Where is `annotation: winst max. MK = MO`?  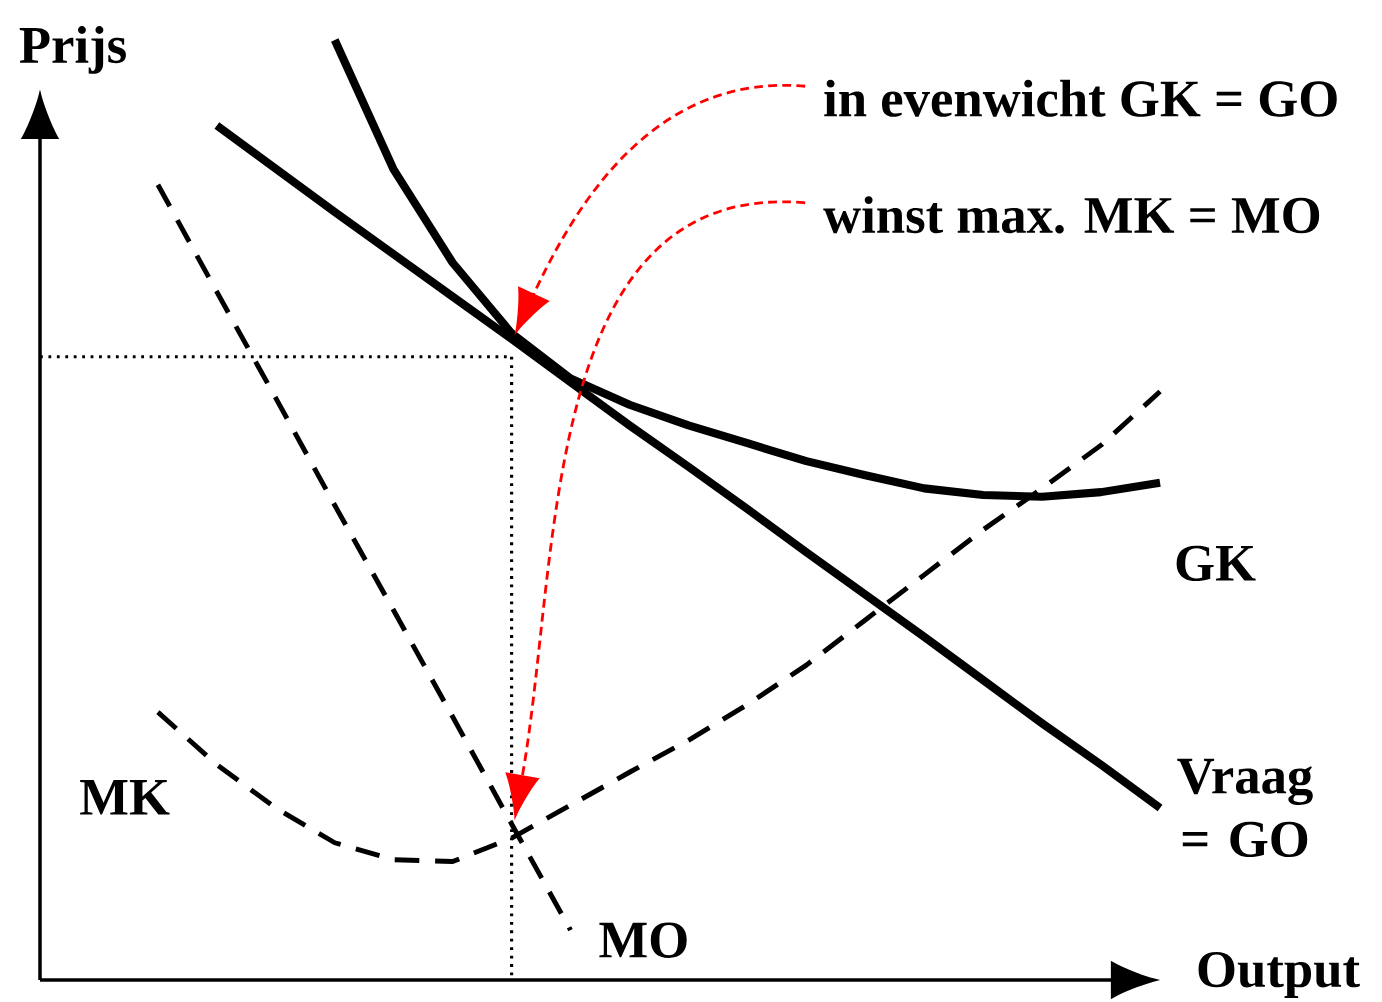 annotation: winst max. MK = MO is located at coordinates (1071, 215).